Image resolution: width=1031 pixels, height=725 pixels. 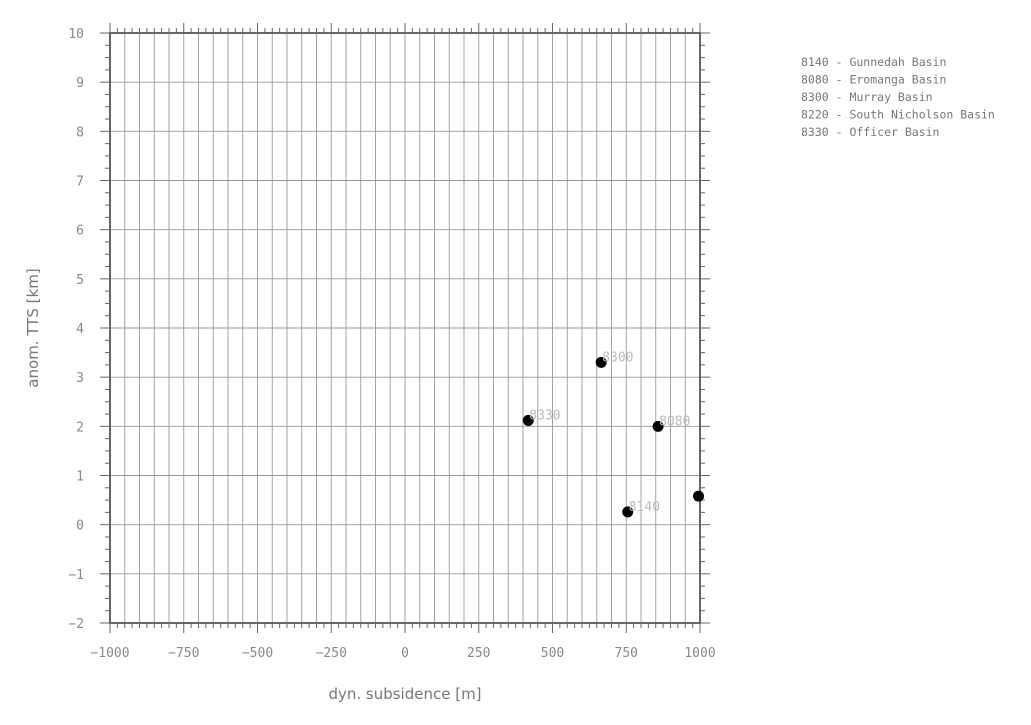 I want to click on x-tick-label: 750, so click(x=626, y=653).